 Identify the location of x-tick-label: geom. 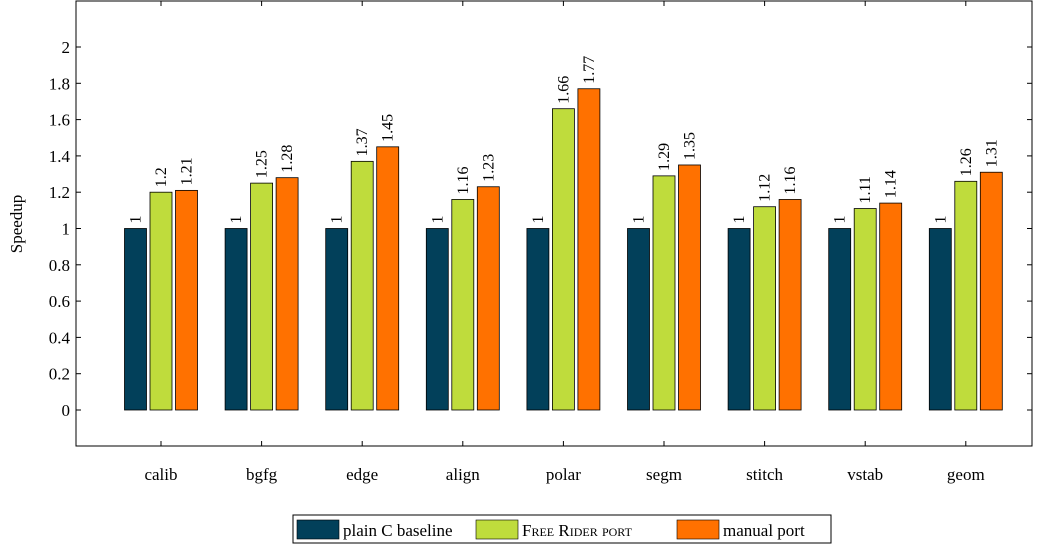
(966, 474).